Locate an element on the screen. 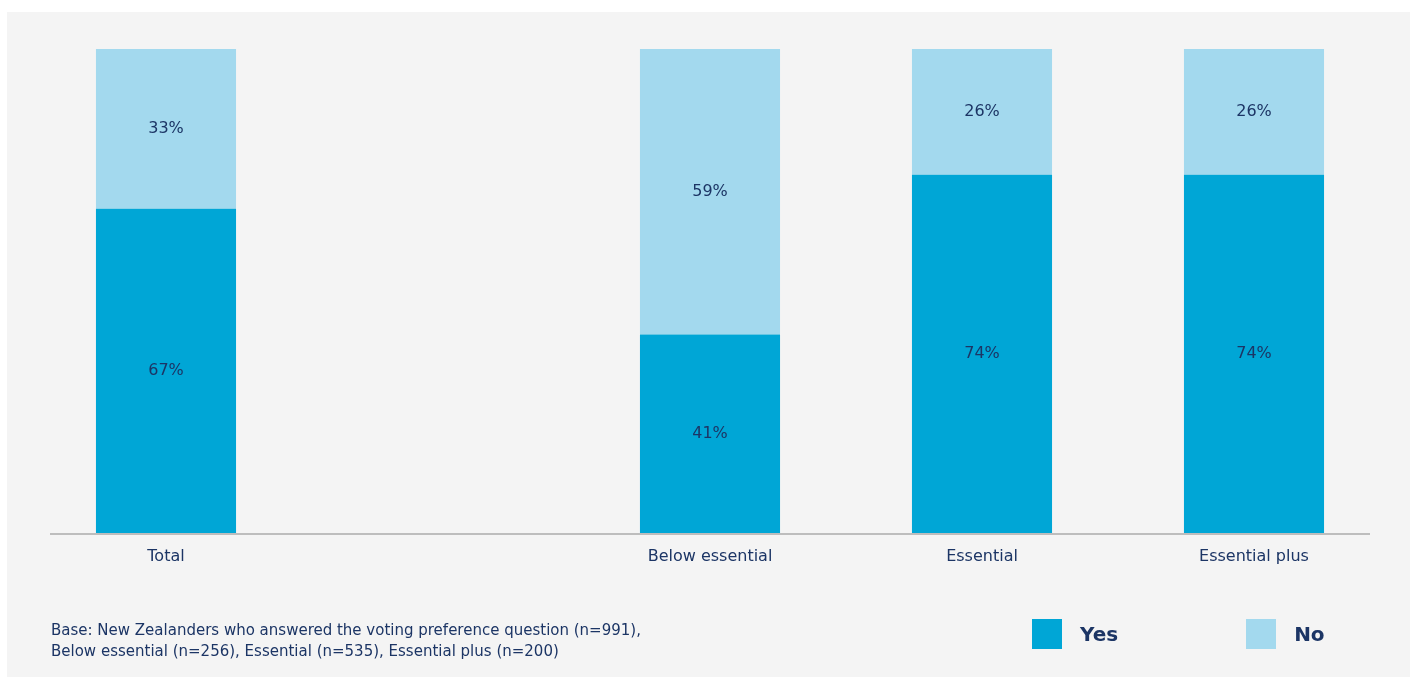 Image resolution: width=1416 pixels, height=677 pixels. x-tick-label: Total is located at coordinates (165, 555).